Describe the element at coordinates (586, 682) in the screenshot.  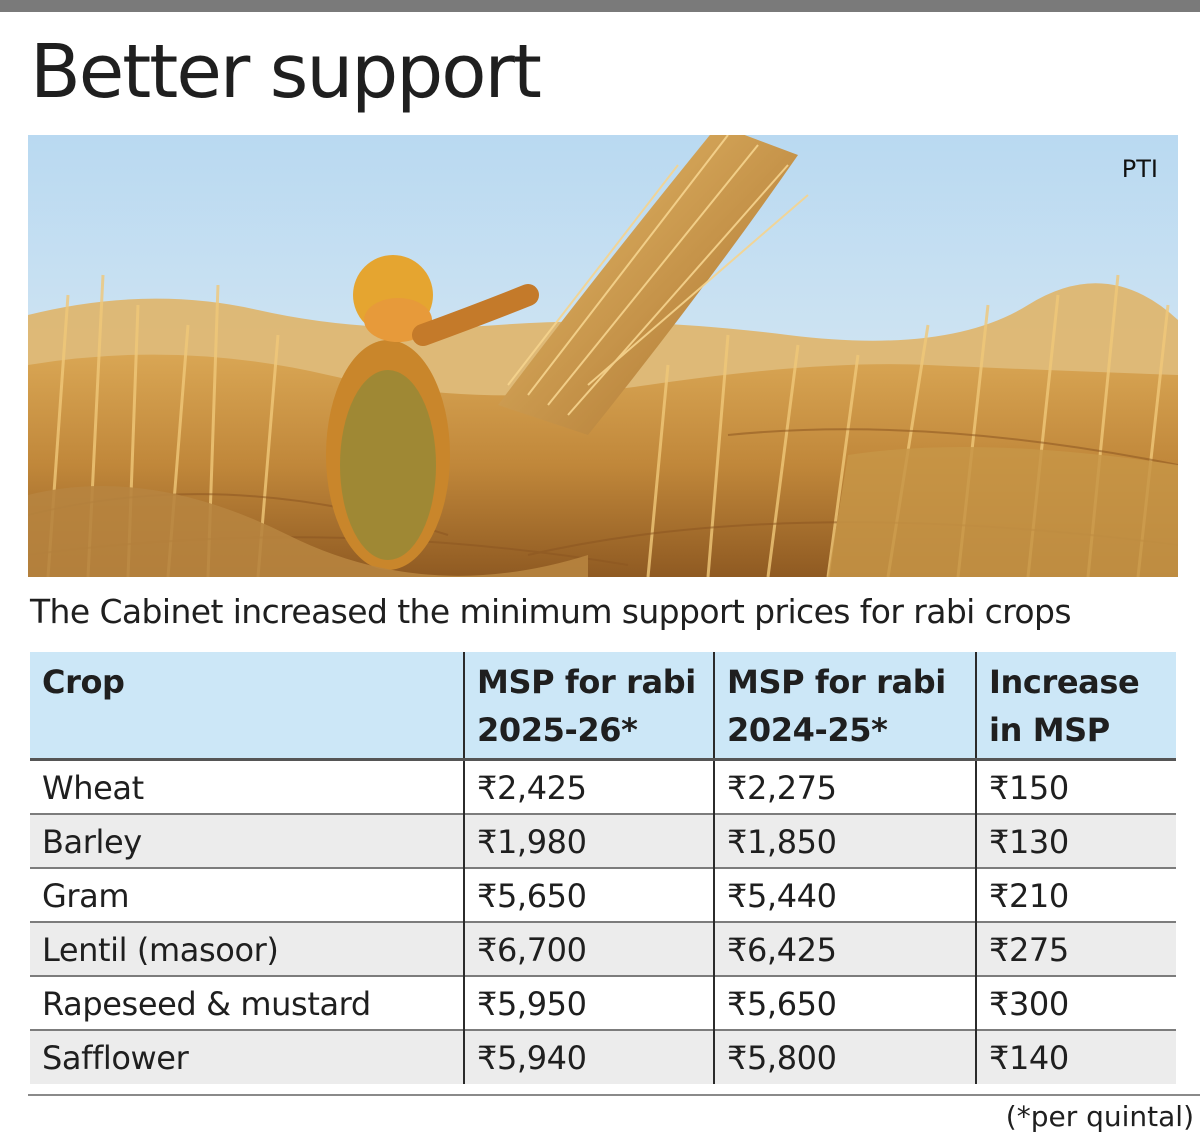
I see `header-msp-2025-line1: MSP for rabi` at that location.